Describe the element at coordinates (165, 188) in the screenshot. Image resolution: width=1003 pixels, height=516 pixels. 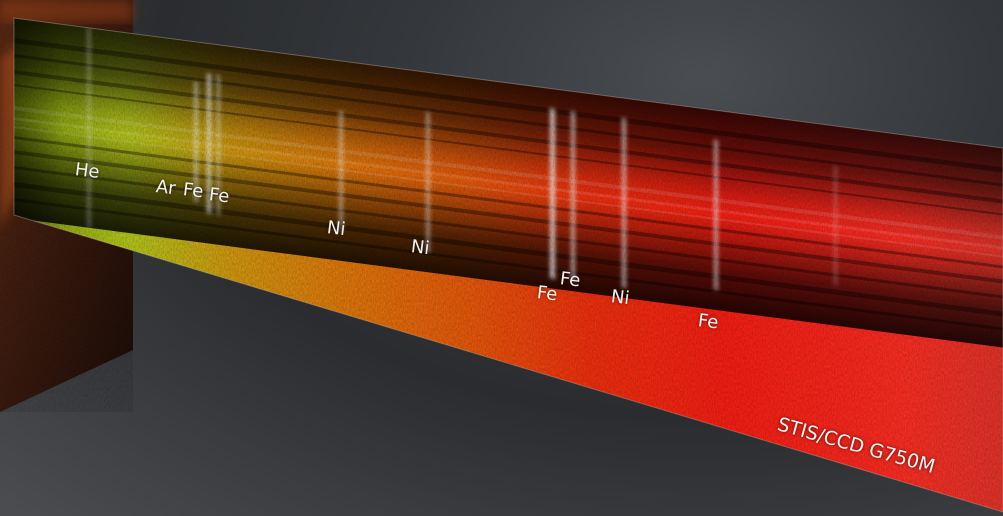
I see `line-label-ar: Ar` at that location.